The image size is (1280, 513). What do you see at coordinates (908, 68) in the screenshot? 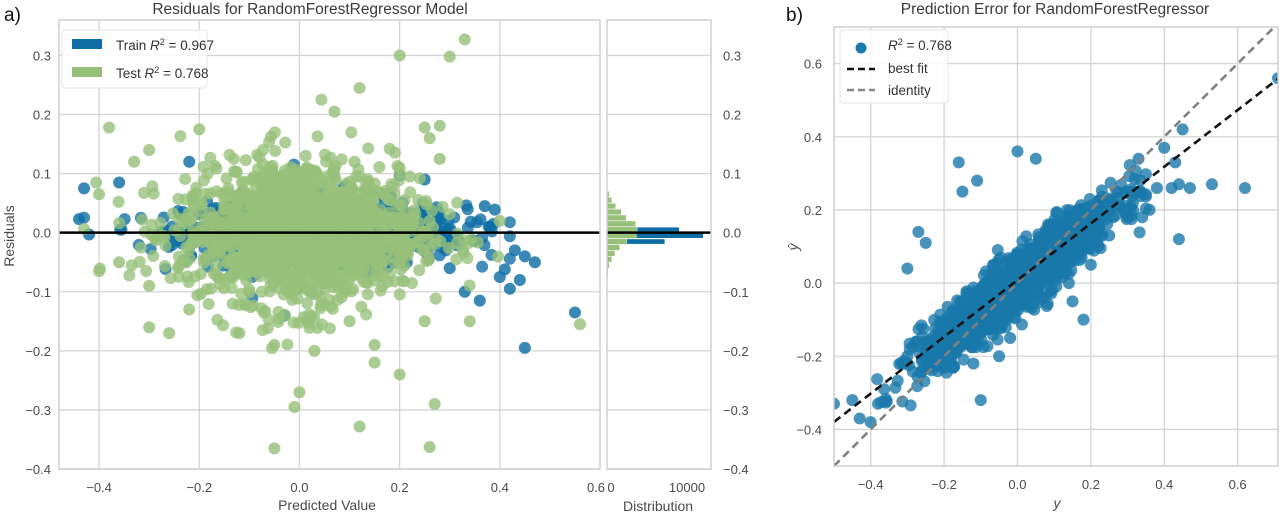
I see `legend-label-best-fit: best fit` at bounding box center [908, 68].